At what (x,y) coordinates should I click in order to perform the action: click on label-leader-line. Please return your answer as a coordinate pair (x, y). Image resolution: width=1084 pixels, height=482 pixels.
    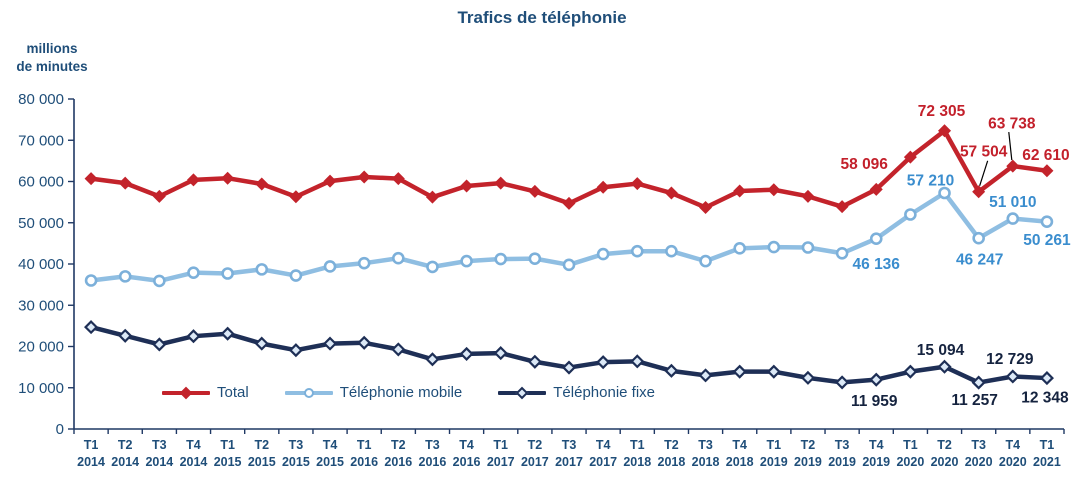
    Looking at the image, I should click on (1010, 146).